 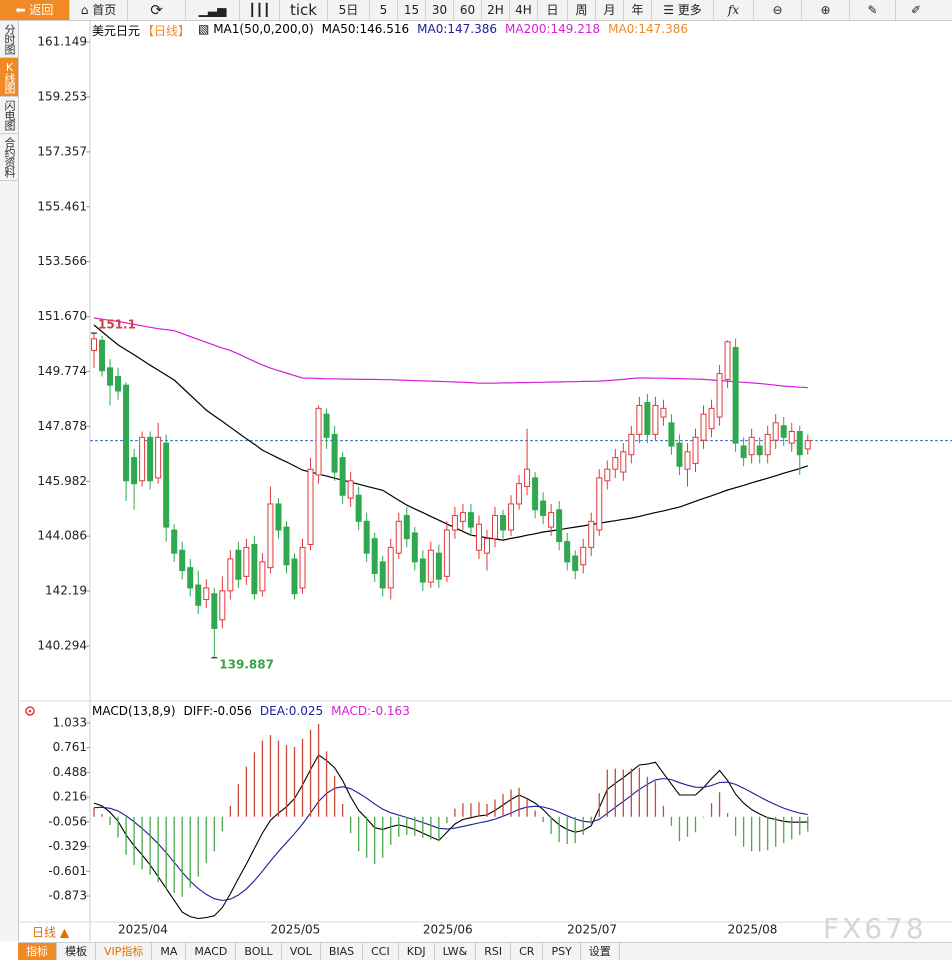 What do you see at coordinates (875, 928) in the screenshot?
I see `watermark: FX678` at bounding box center [875, 928].